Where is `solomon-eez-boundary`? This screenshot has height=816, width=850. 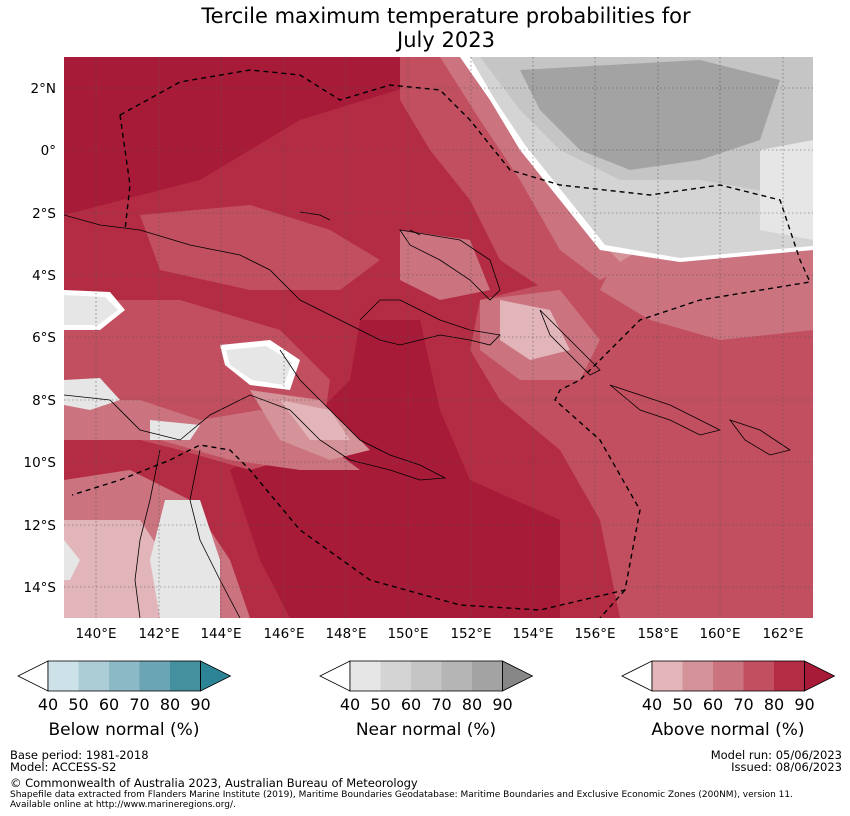 solomon-eez-boundary is located at coordinates (612, 603).